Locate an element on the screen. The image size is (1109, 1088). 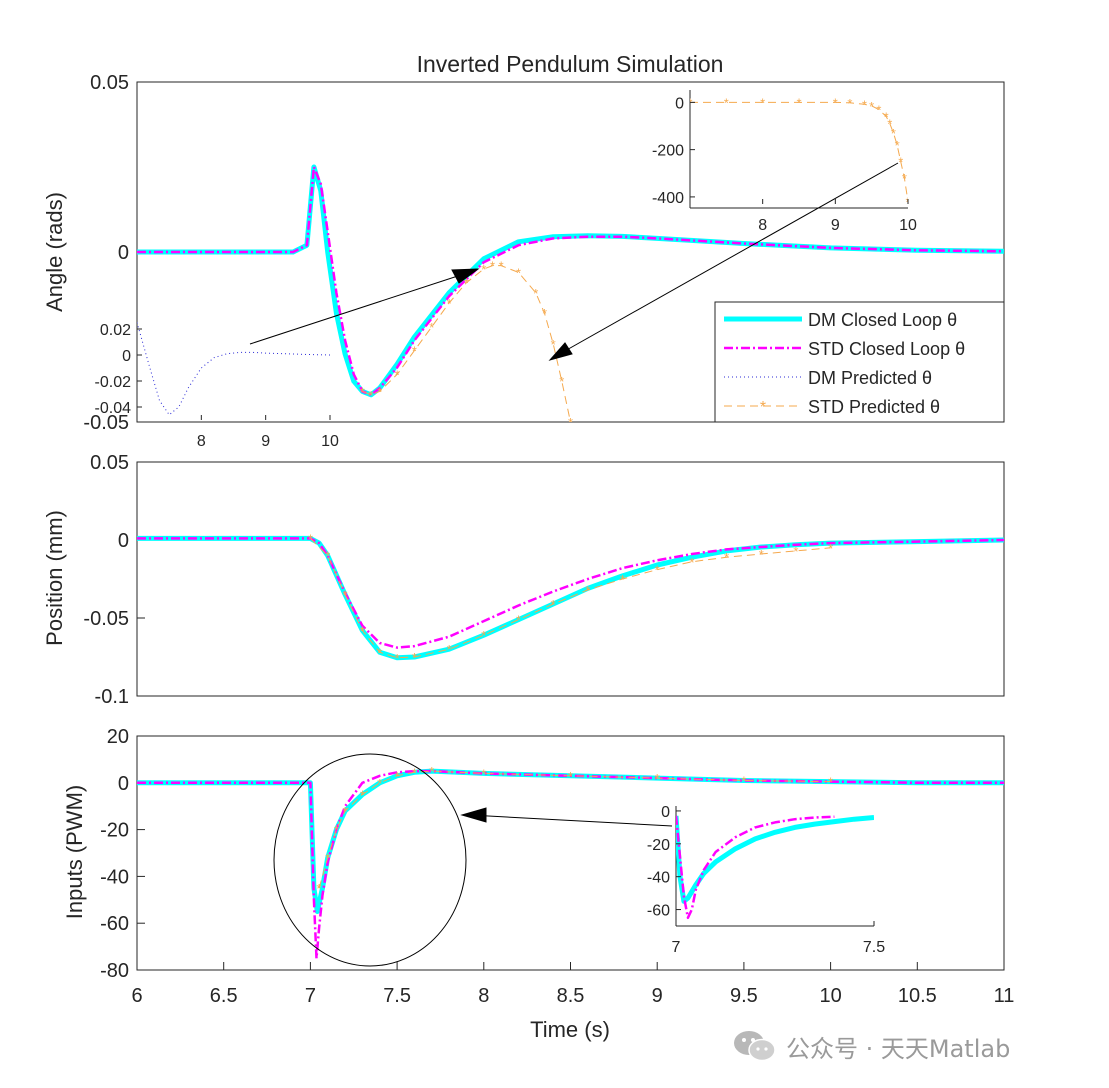
dm-predicted-inset-dm-predicted-theta-line is located at coordinates (234, 369).